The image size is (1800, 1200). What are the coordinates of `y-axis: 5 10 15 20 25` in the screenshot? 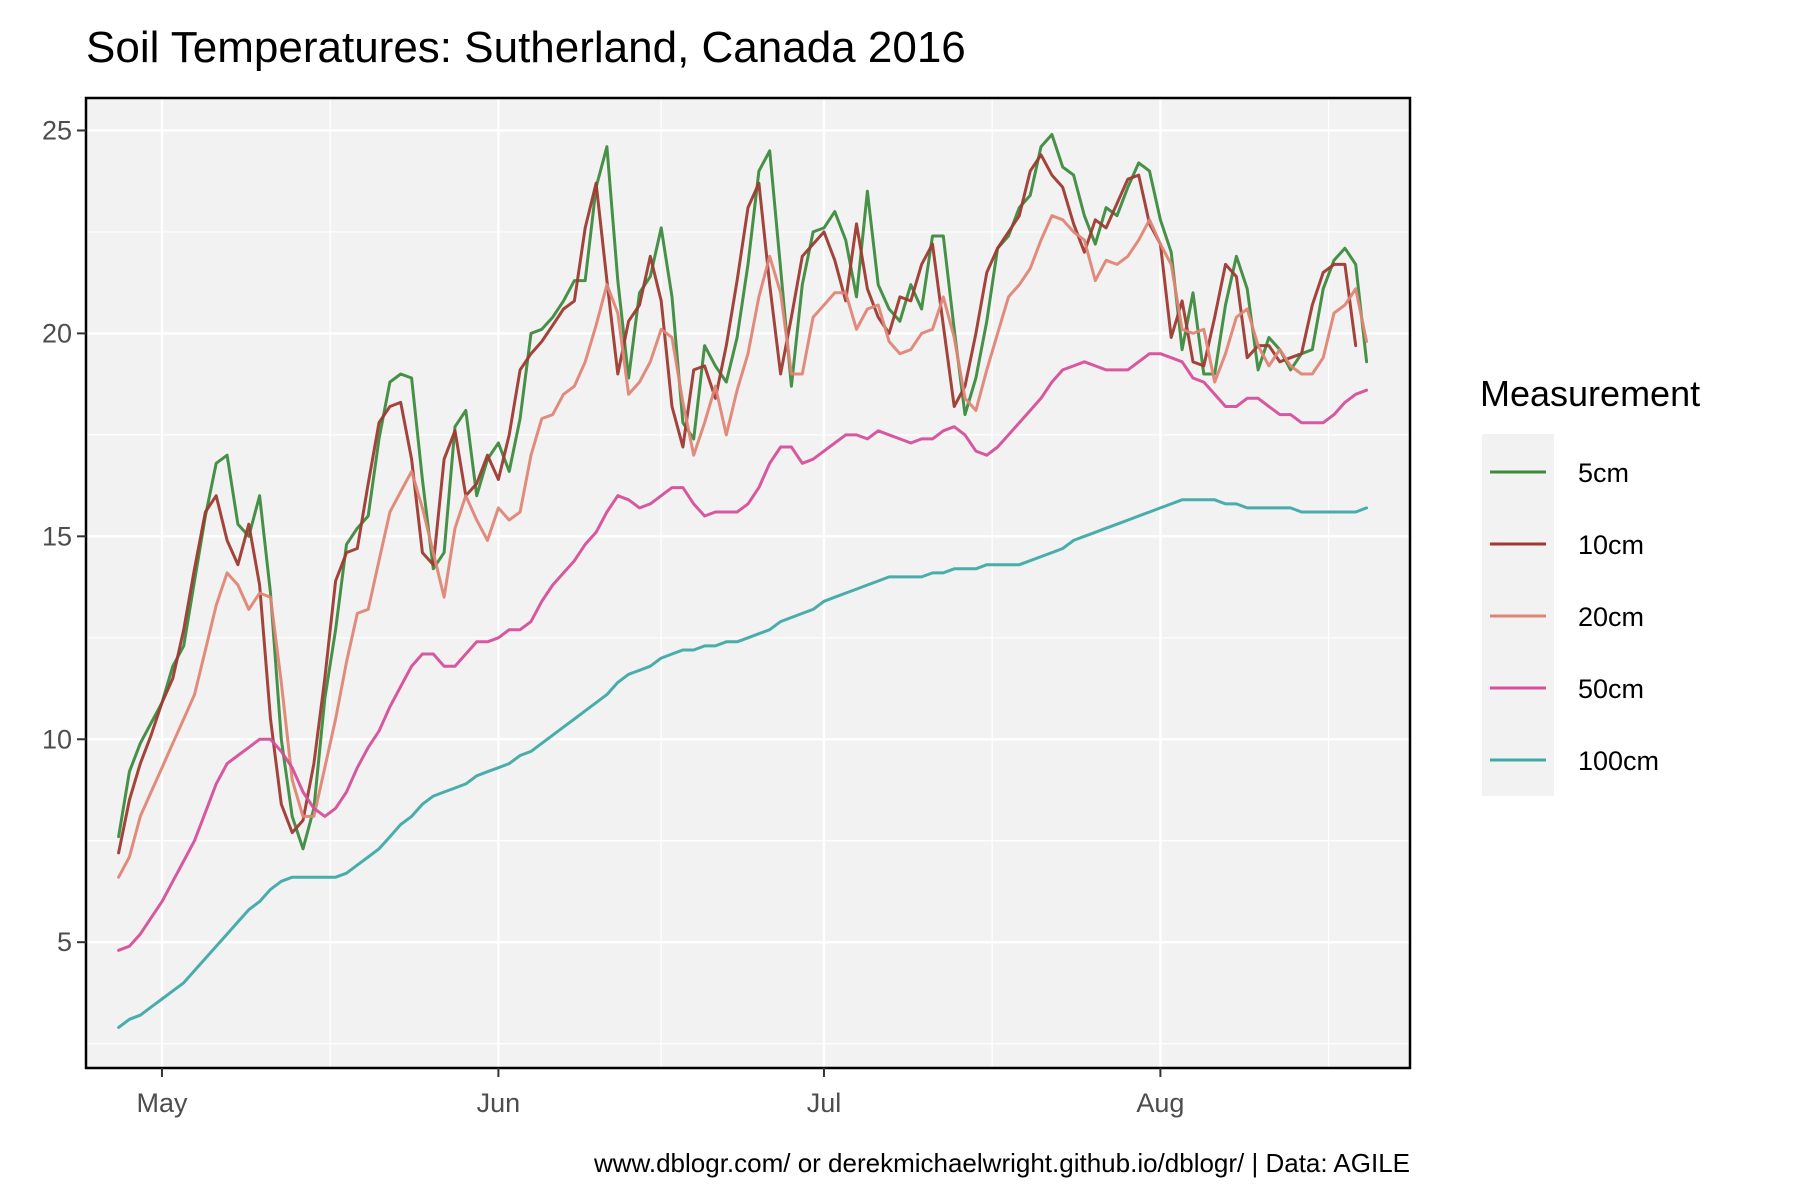 It's located at (64, 536).